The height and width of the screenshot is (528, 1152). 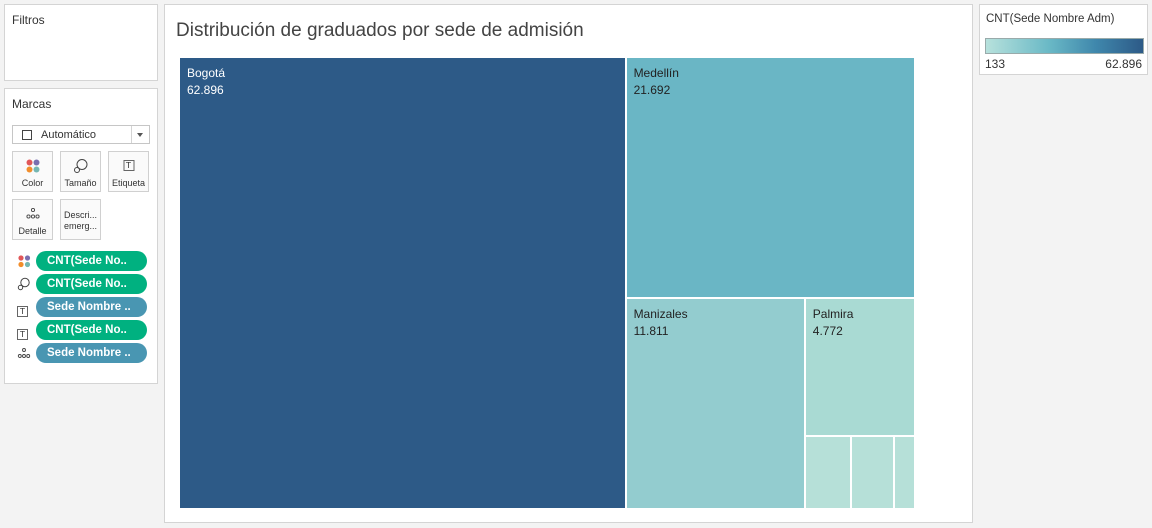 What do you see at coordinates (91, 330) in the screenshot?
I see `label-field-pill: CNT(Sede No..` at bounding box center [91, 330].